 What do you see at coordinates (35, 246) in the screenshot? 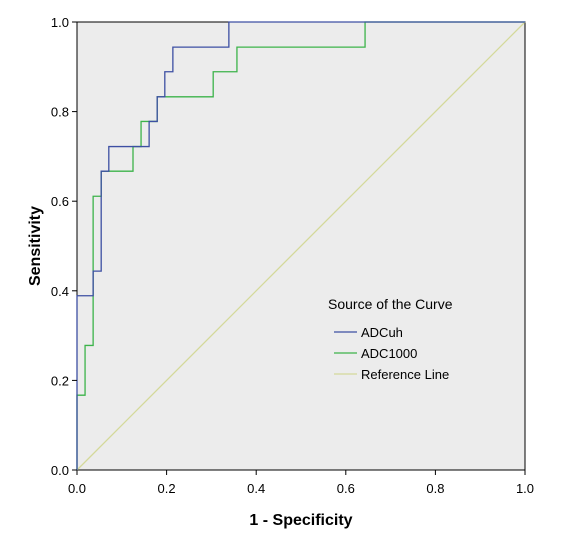
I see `y-axis-title: Sensitivity` at bounding box center [35, 246].